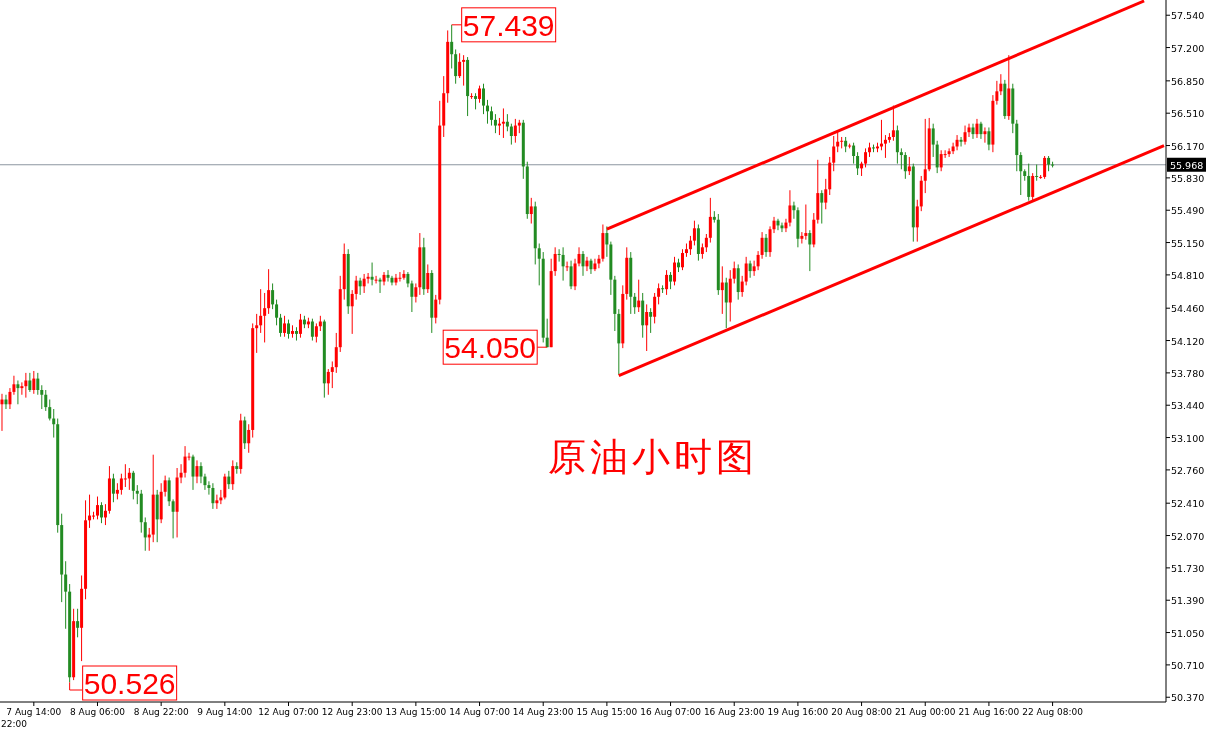  Describe the element at coordinates (1188, 48) in the screenshot. I see `y-tick-label: 57.200` at that location.